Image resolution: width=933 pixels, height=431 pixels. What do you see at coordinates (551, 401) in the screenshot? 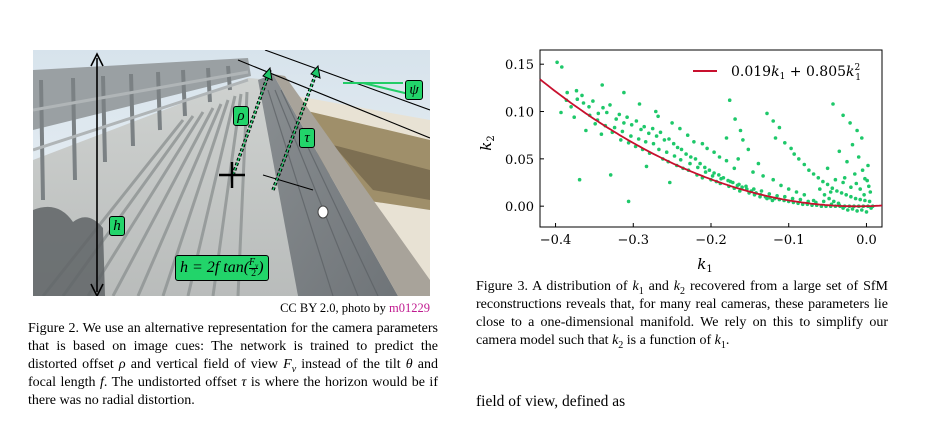
I see `body-text: field of view, defined as` at bounding box center [551, 401].